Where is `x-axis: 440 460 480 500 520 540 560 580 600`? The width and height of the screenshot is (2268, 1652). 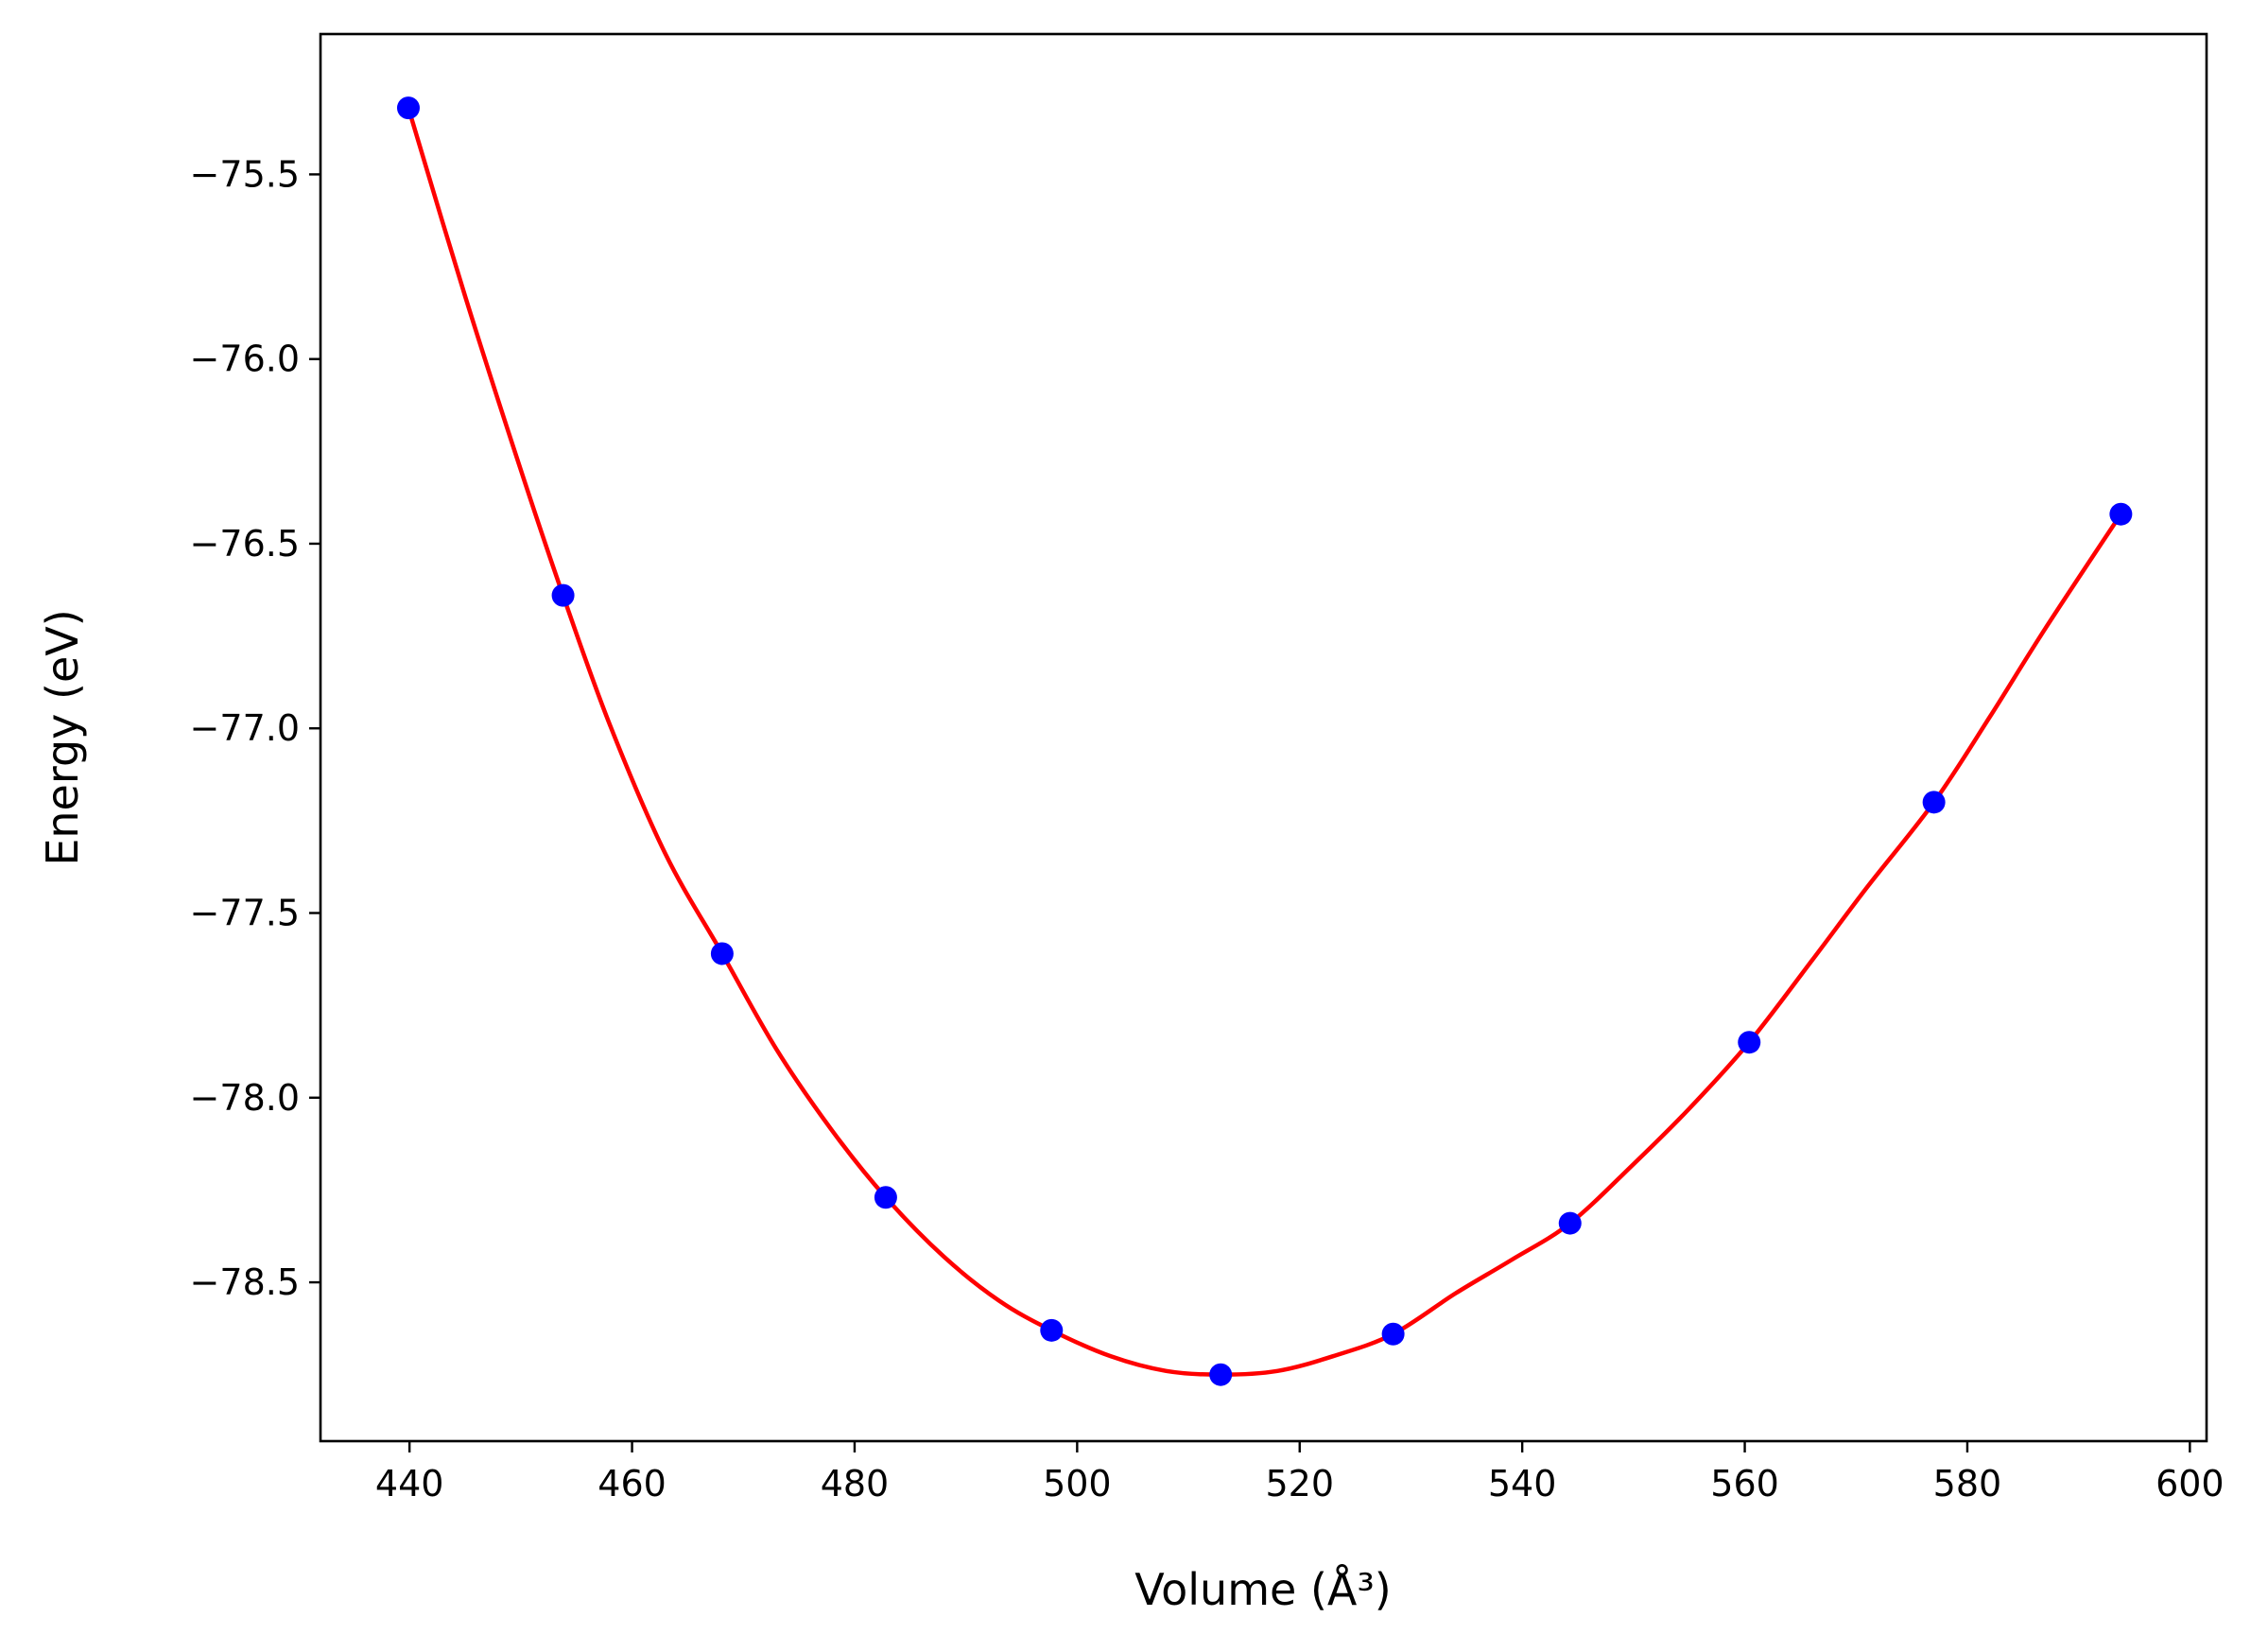 x-axis: 440 460 480 500 520 540 560 580 600 is located at coordinates (1300, 1473).